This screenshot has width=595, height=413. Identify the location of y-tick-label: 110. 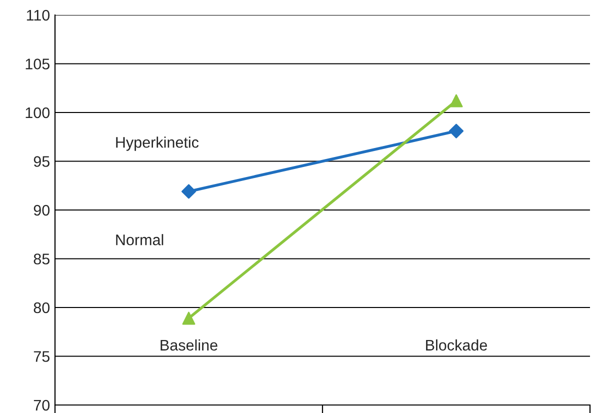
(38, 15).